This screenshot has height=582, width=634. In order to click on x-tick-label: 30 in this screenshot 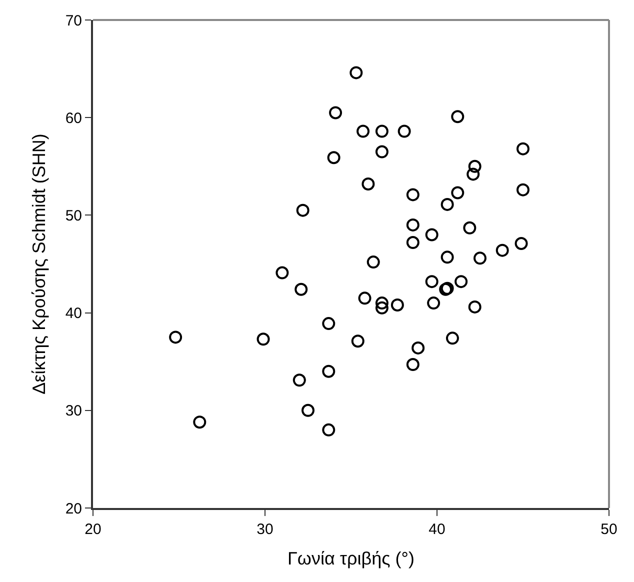, I will do `click(265, 529)`.